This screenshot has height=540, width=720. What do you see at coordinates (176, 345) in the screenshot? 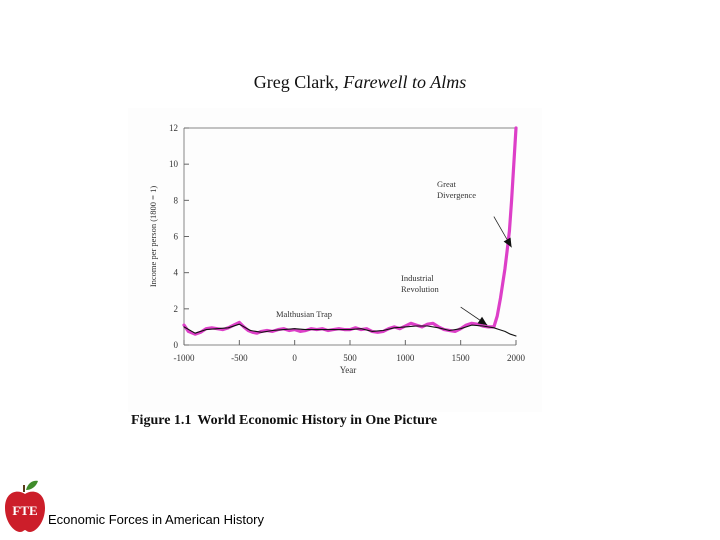
I see `y-tick-label: 0` at bounding box center [176, 345].